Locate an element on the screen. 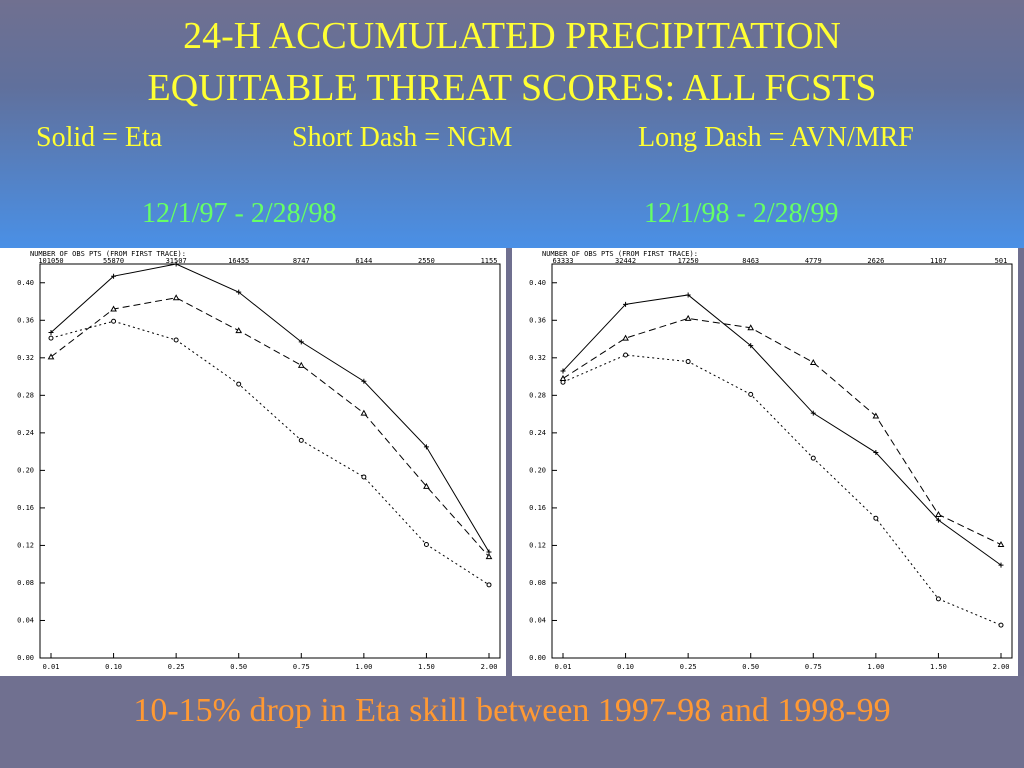 This screenshot has width=1024, height=768. obs-count: 8463 is located at coordinates (750, 261).